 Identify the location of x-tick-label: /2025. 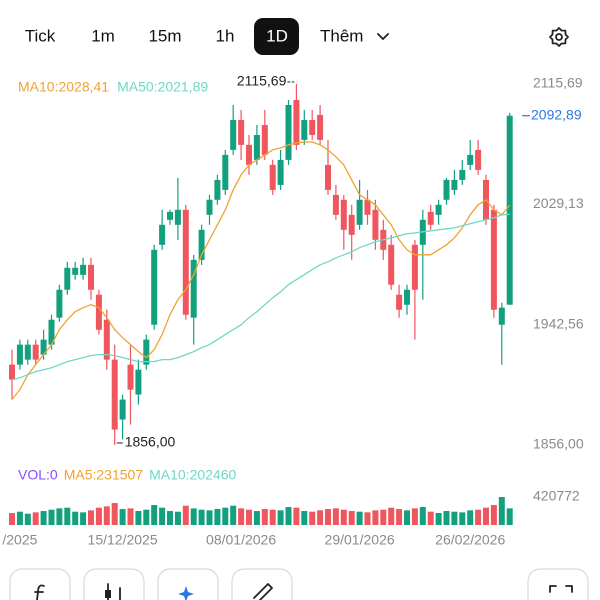
(19, 540).